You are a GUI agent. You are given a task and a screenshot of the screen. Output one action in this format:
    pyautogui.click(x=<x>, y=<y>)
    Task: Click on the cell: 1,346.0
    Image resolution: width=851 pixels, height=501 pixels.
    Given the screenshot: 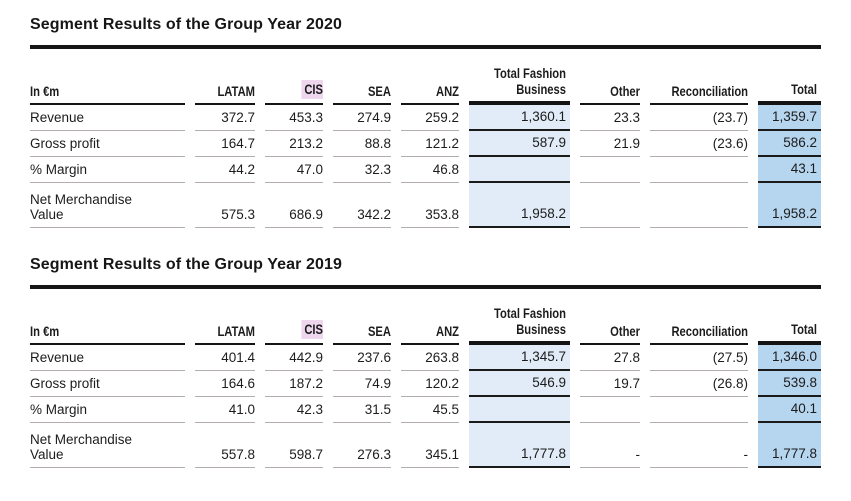 What is the action you would take?
    pyautogui.click(x=789, y=358)
    